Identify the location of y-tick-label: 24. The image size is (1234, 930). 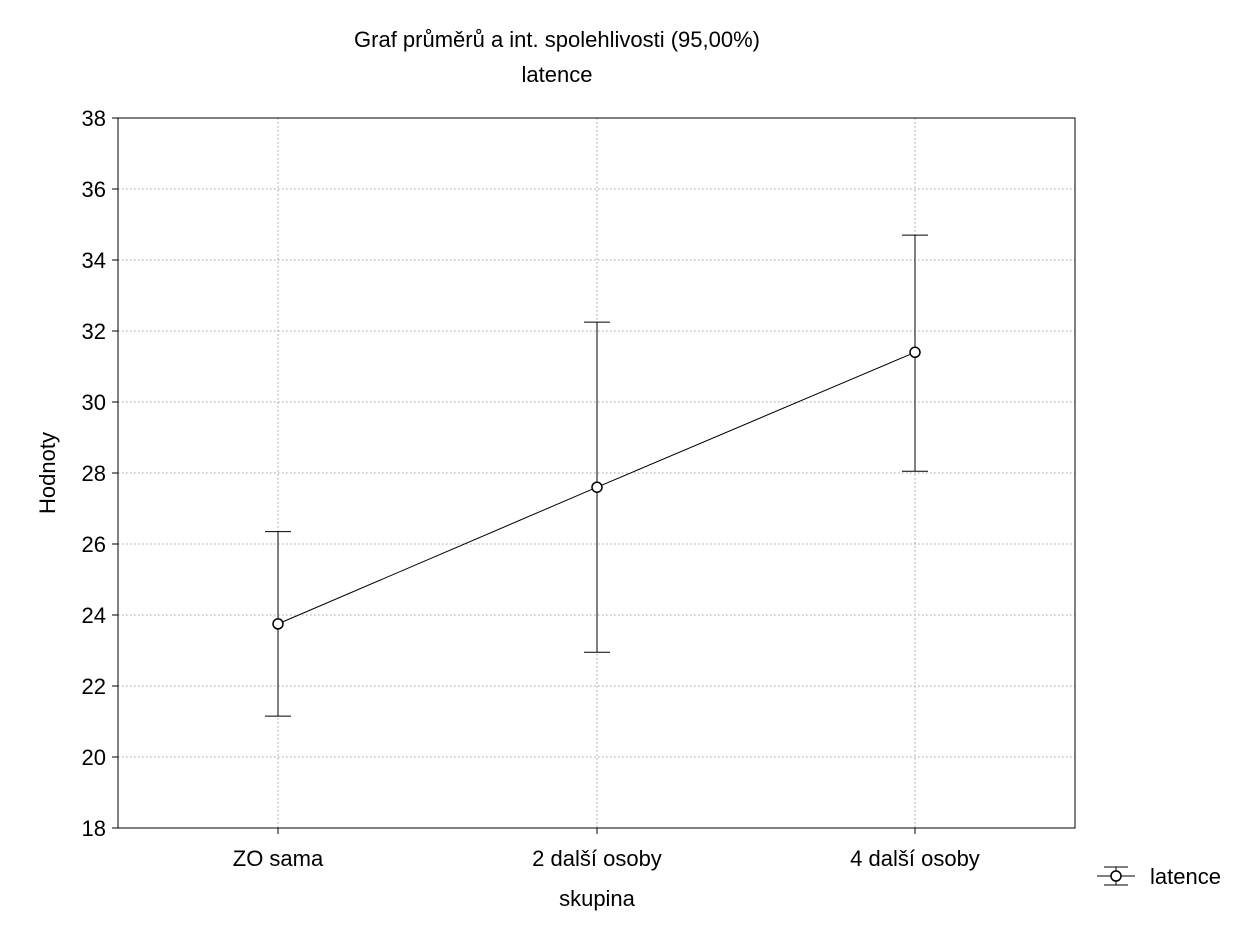
(94, 615).